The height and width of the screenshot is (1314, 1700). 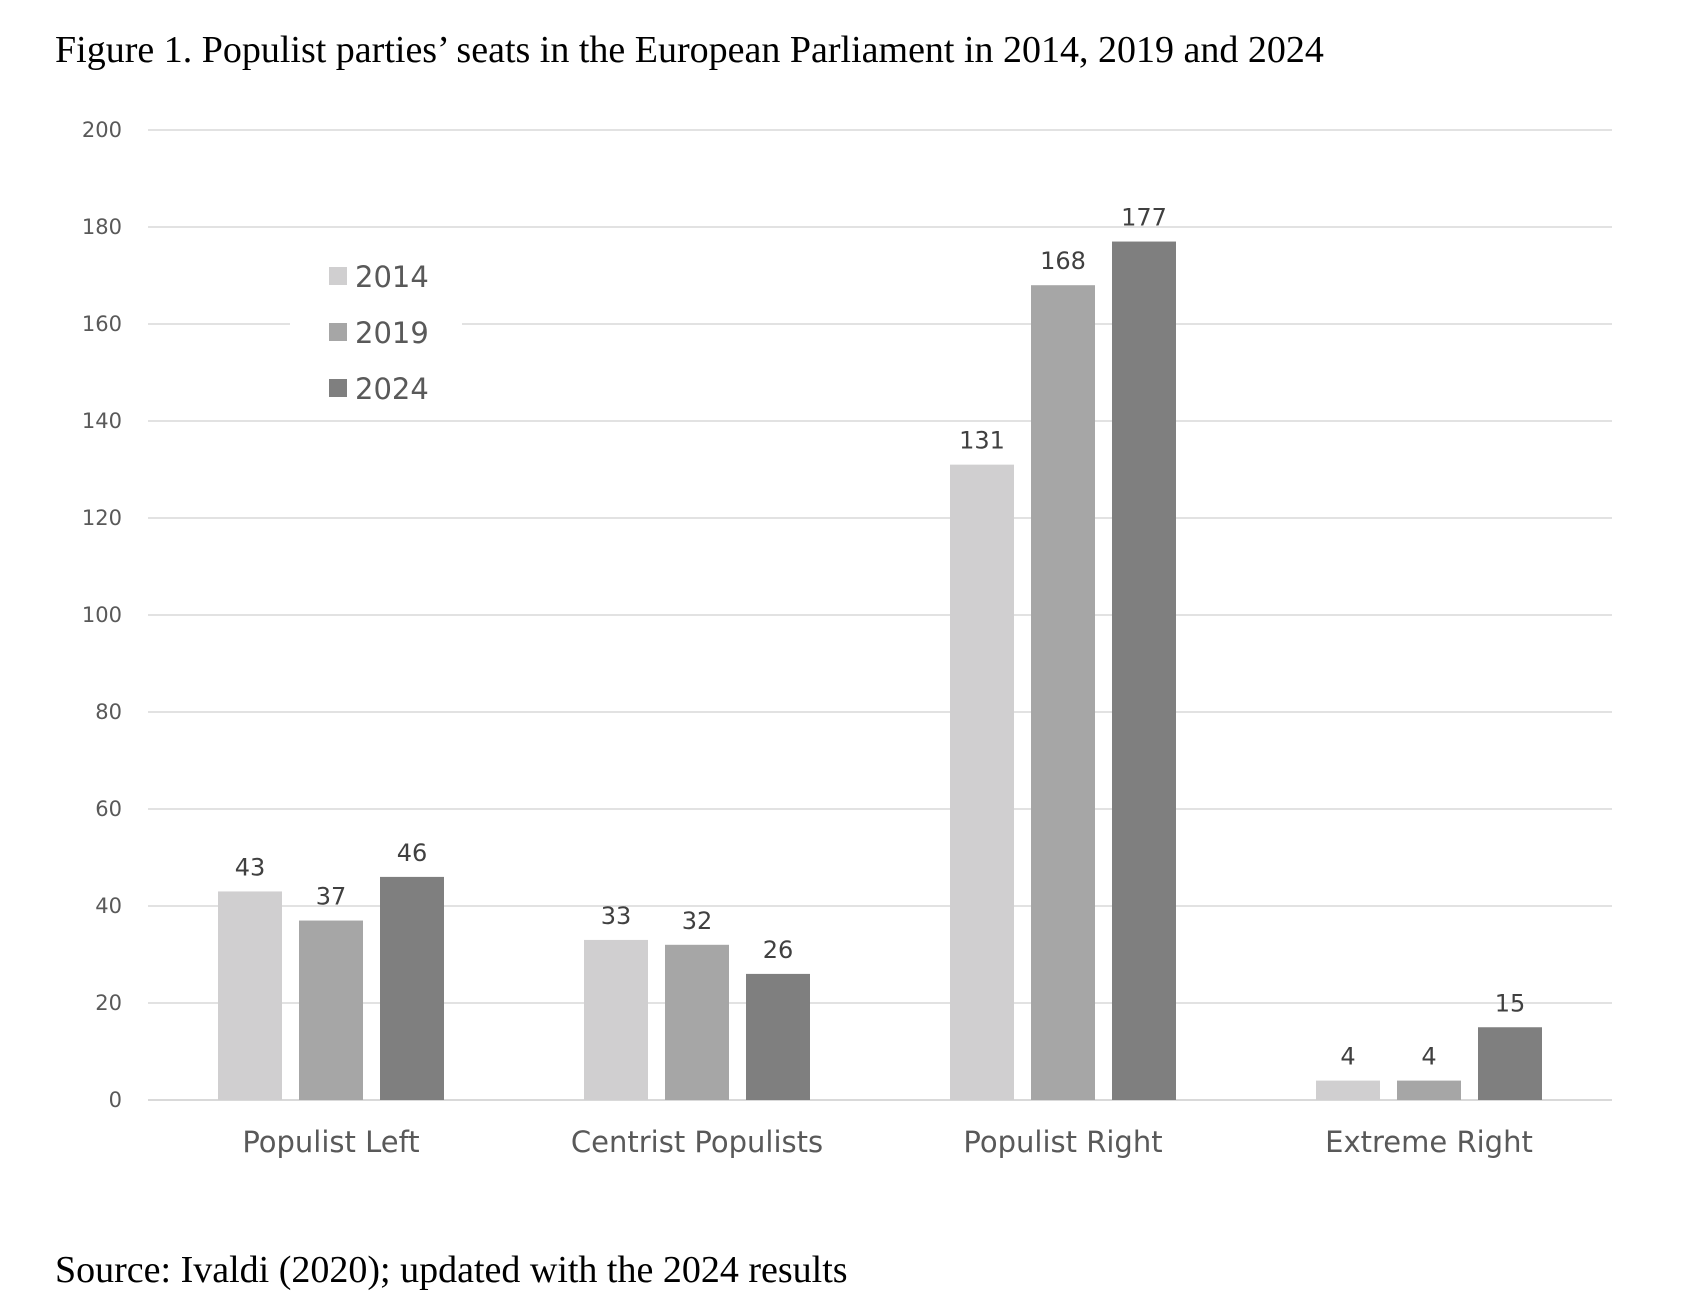 I want to click on data-label: 177, so click(x=1144, y=218).